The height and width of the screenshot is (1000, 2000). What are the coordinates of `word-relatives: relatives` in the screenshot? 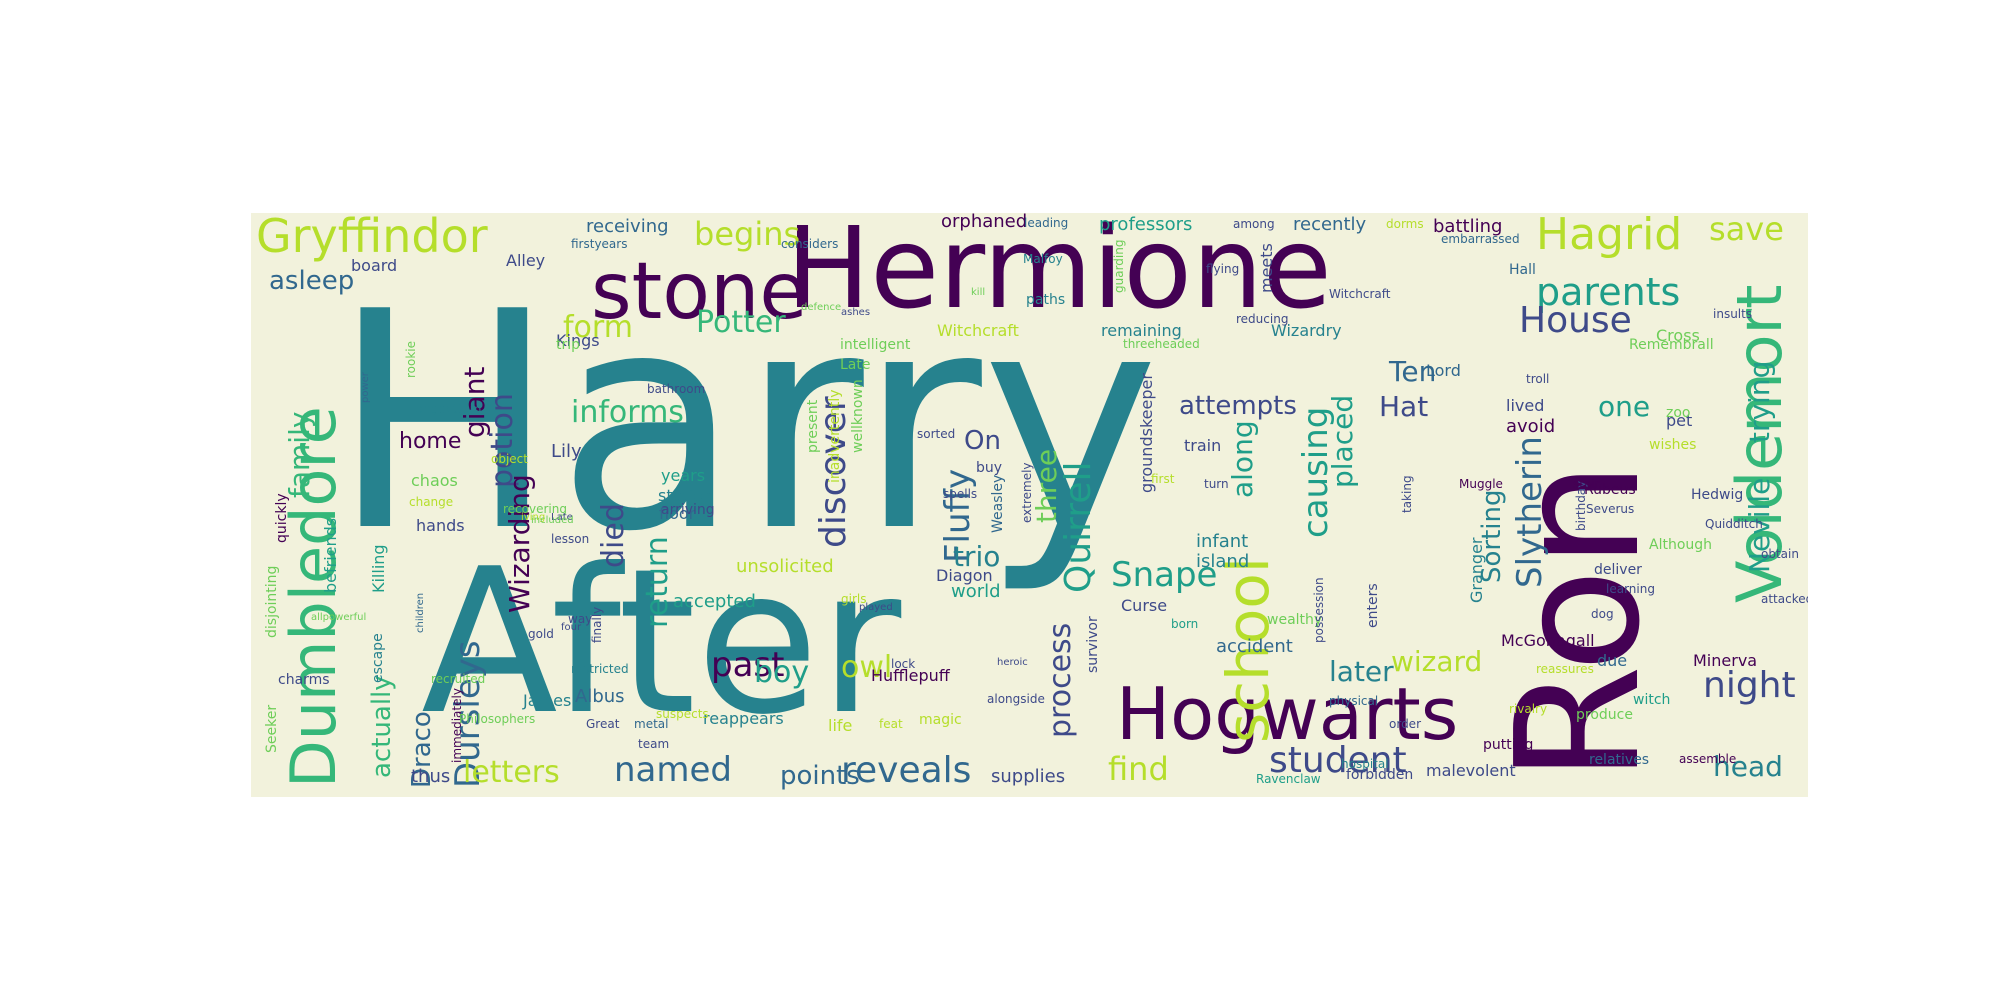 It's located at (1619, 760).